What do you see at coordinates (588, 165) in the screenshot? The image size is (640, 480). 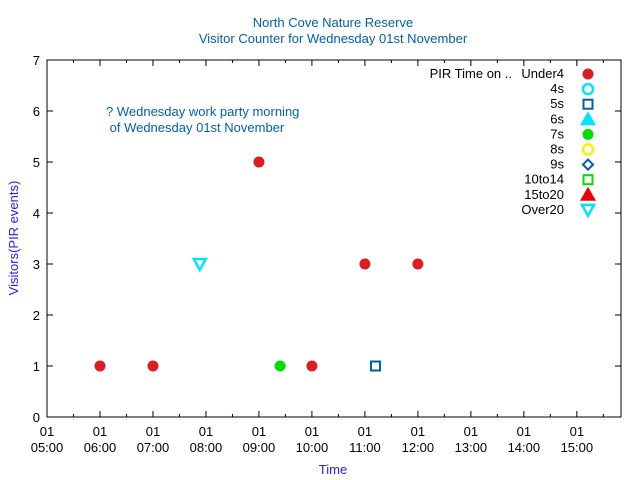 I see `legend-marker-9s` at bounding box center [588, 165].